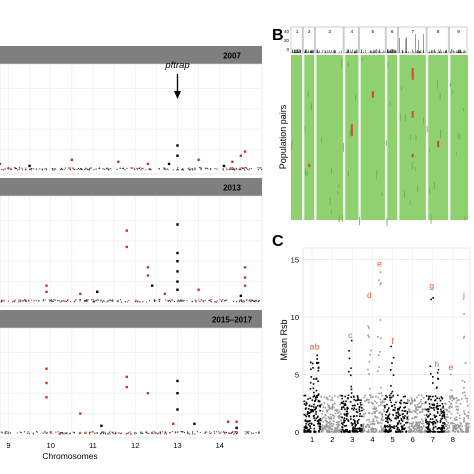  Describe the element at coordinates (427, 137) in the screenshot. I see `chrom-separator` at that location.